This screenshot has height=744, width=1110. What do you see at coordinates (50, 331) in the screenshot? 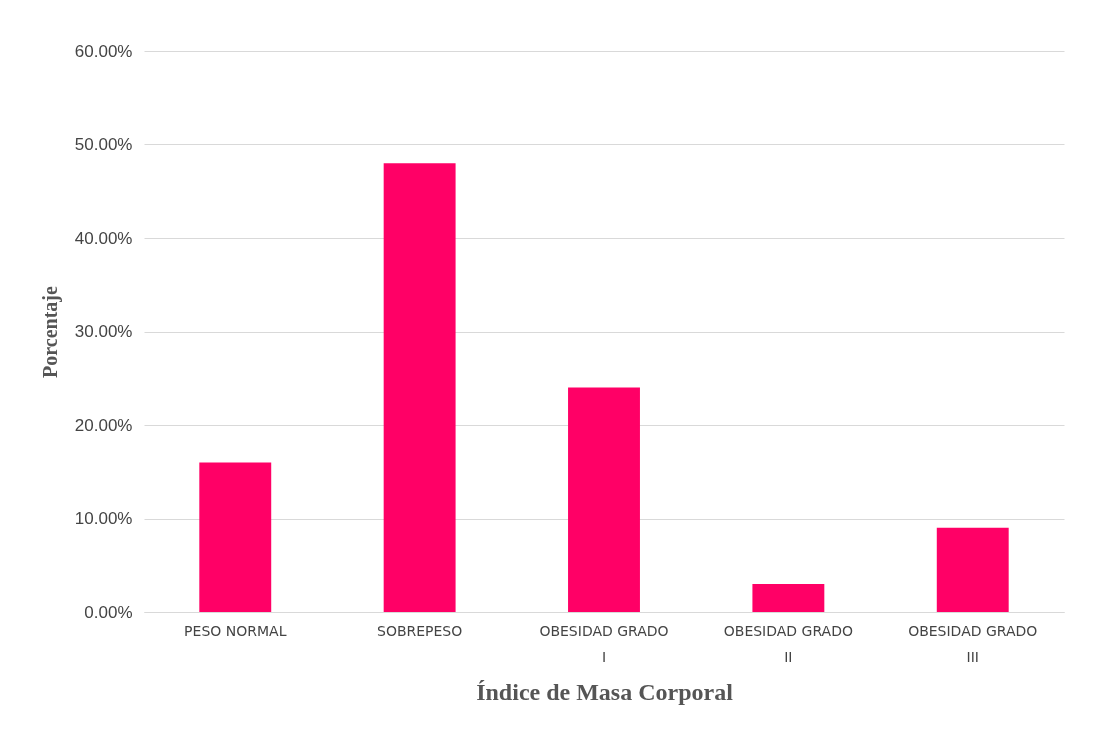
I see `y-axis-title: Porcentaje` at bounding box center [50, 331].